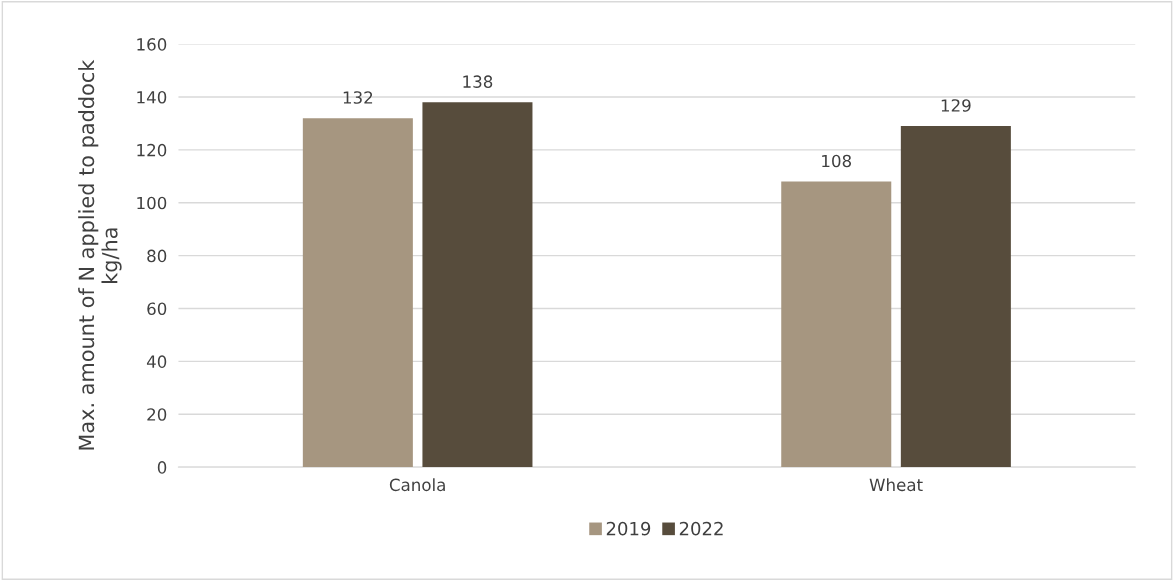  I want to click on data-label: 132, so click(358, 97).